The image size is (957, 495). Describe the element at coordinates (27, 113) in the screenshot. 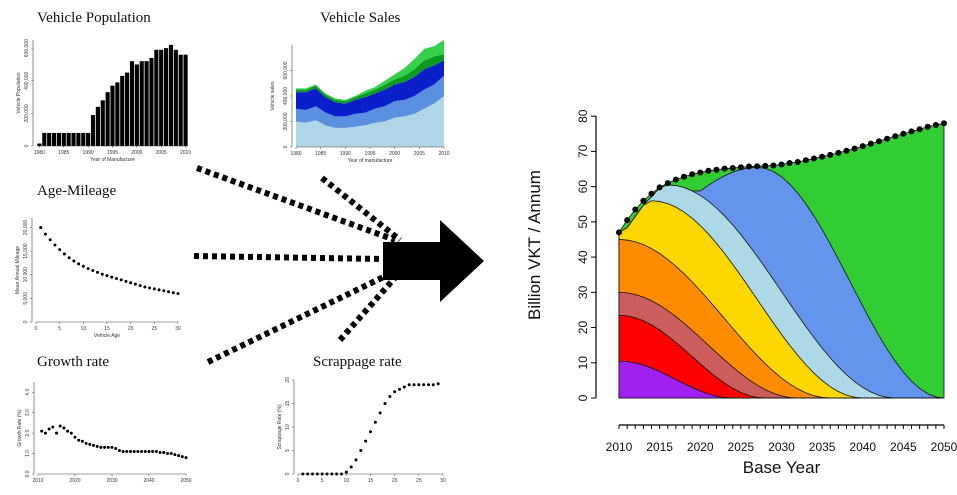

I see `y-tick-label: 200,000` at that location.